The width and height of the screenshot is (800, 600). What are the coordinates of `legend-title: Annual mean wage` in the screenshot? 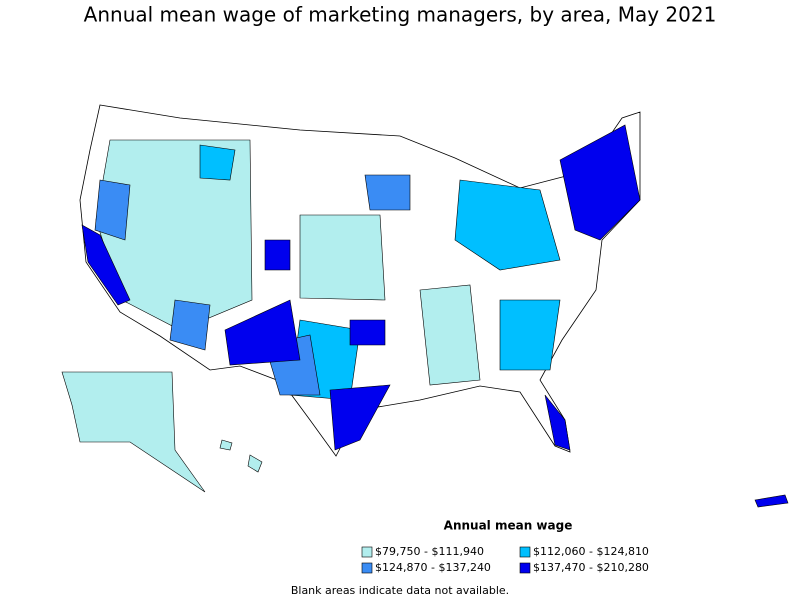 It's located at (508, 526).